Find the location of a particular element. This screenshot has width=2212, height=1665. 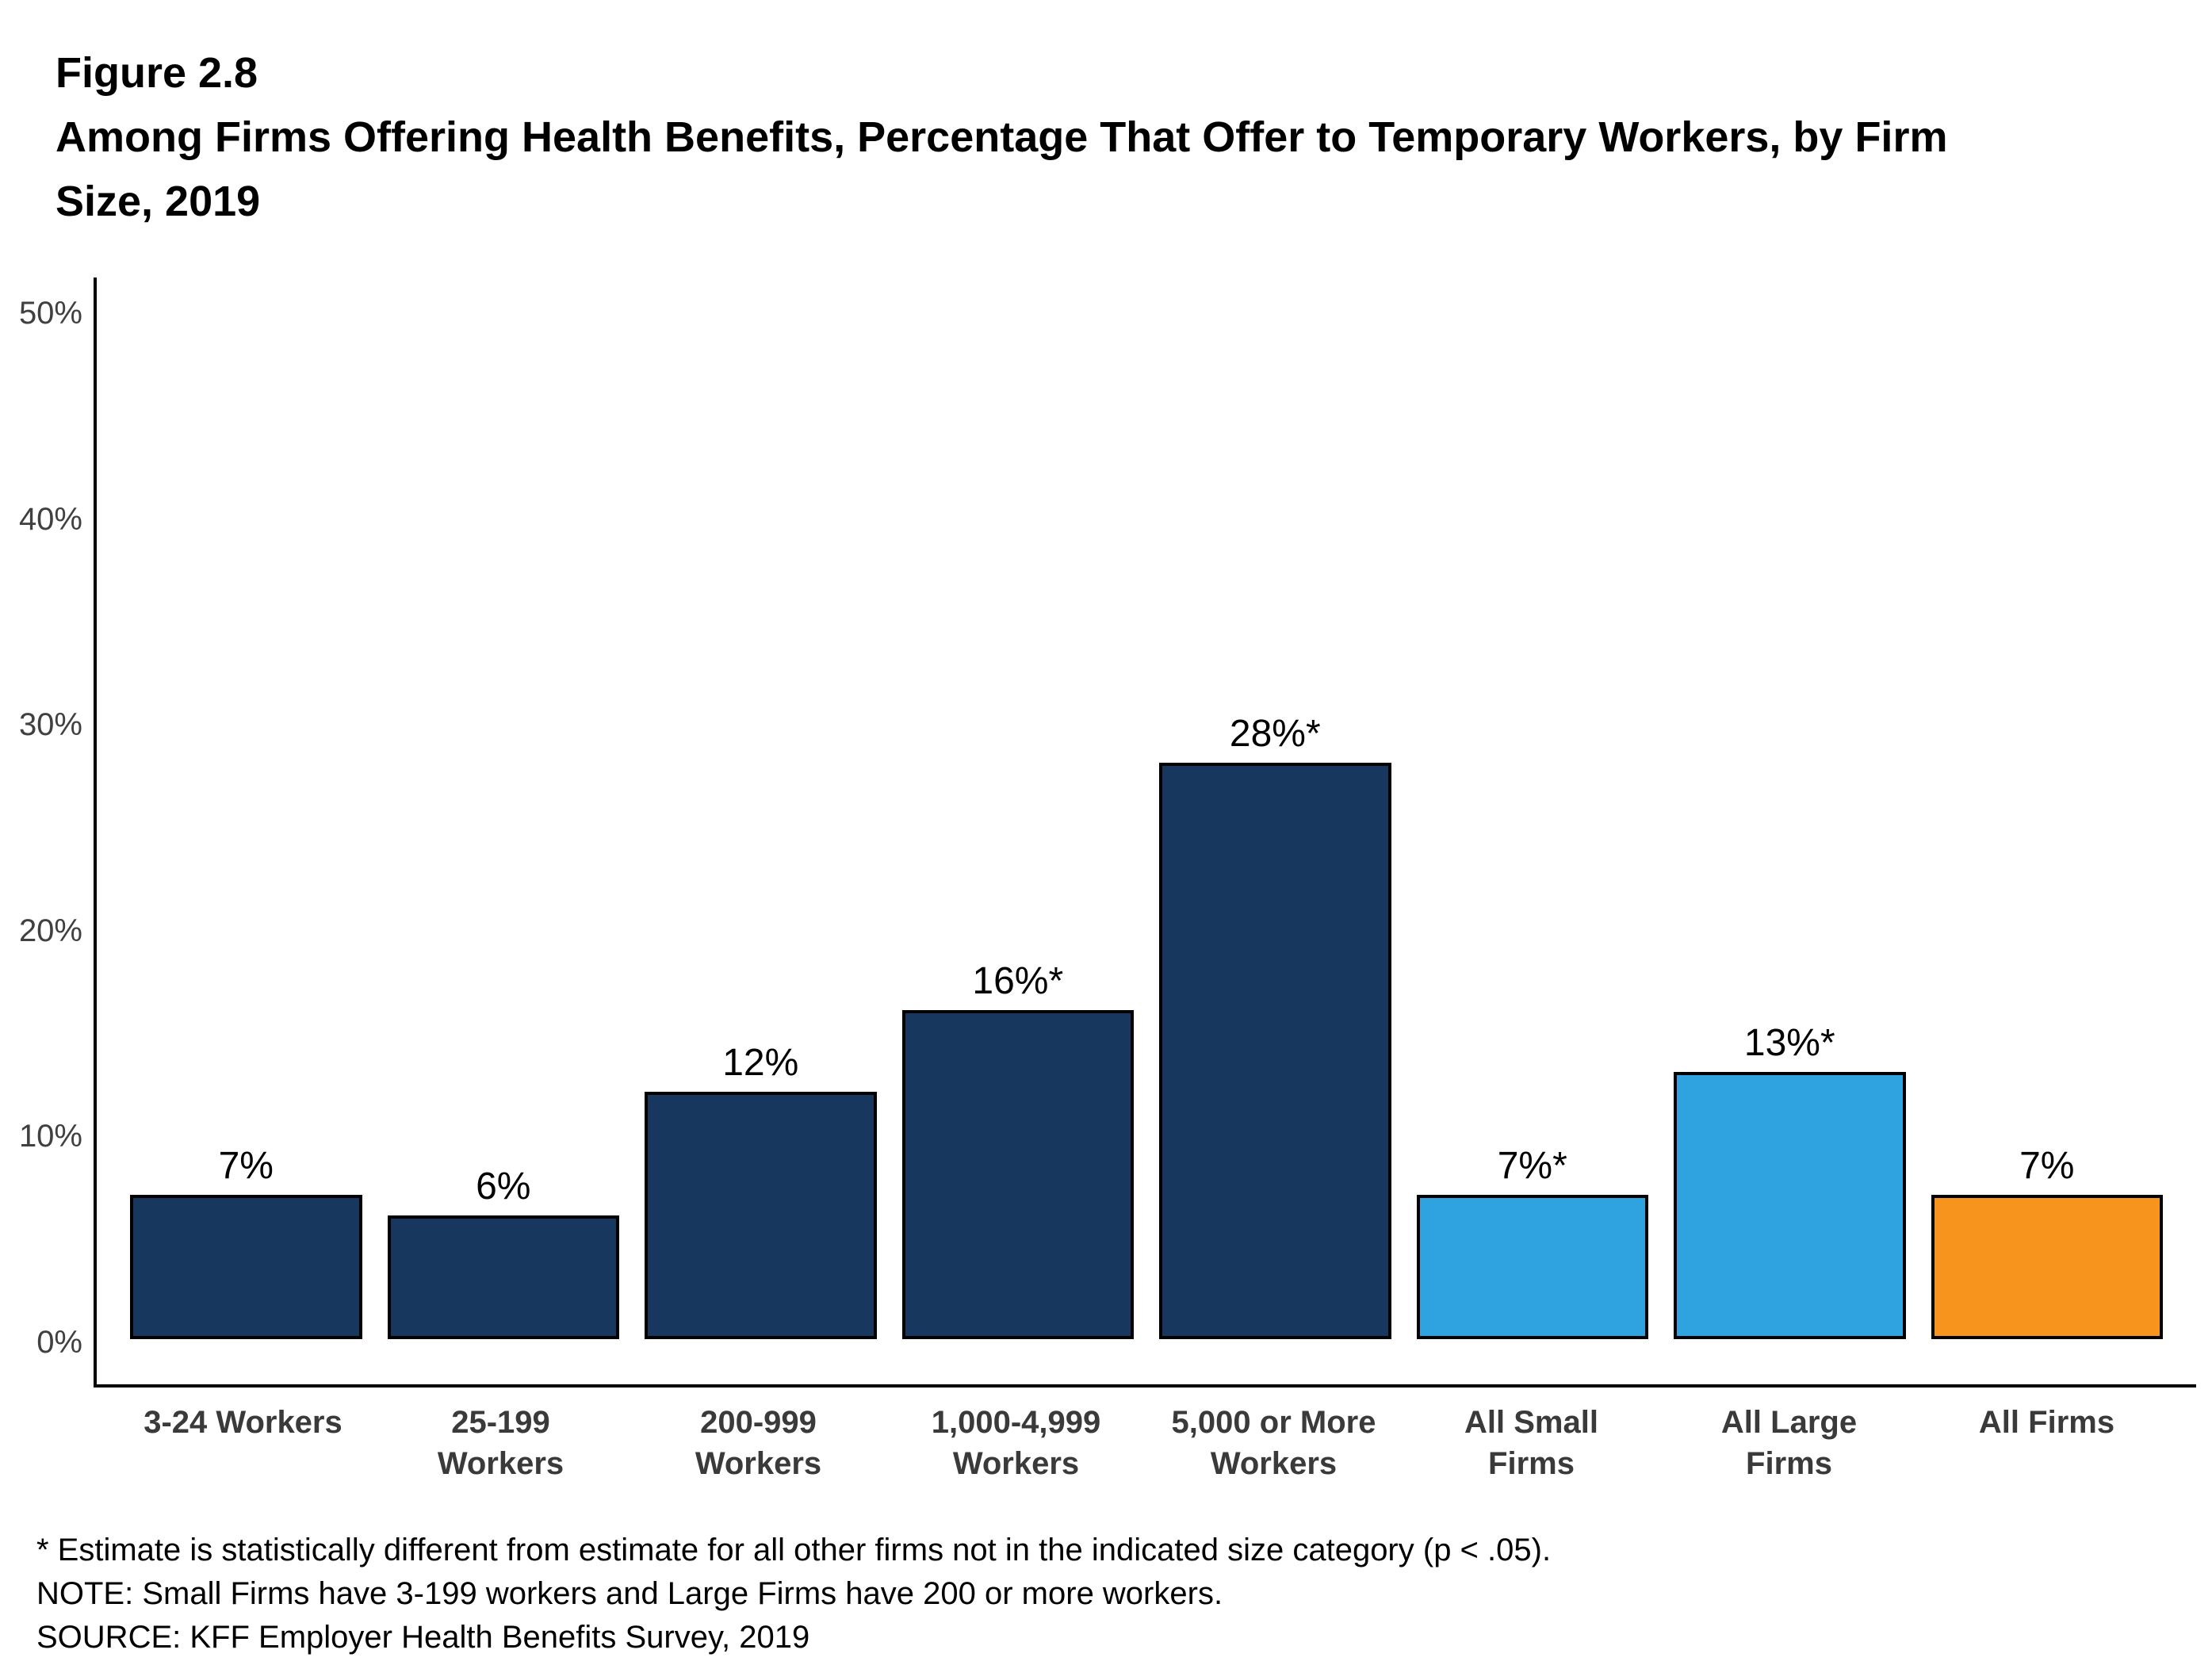

bar-value-label: 16%* is located at coordinates (1018, 980).